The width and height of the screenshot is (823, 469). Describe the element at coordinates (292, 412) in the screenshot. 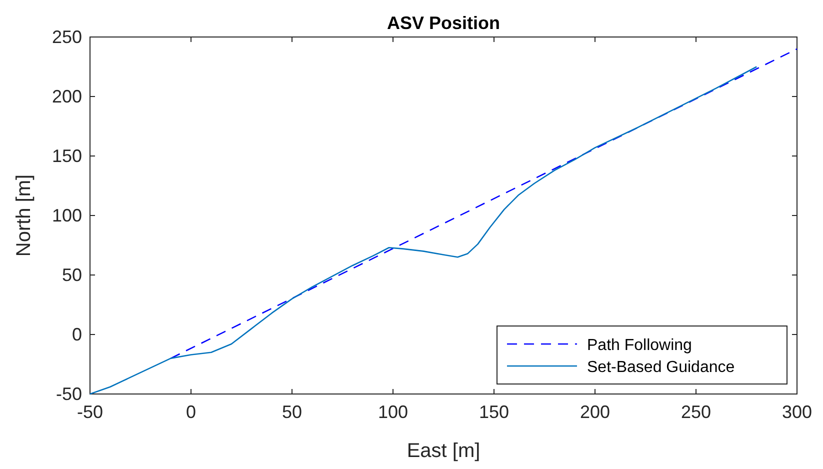

I see `x-tick-label: 50` at that location.